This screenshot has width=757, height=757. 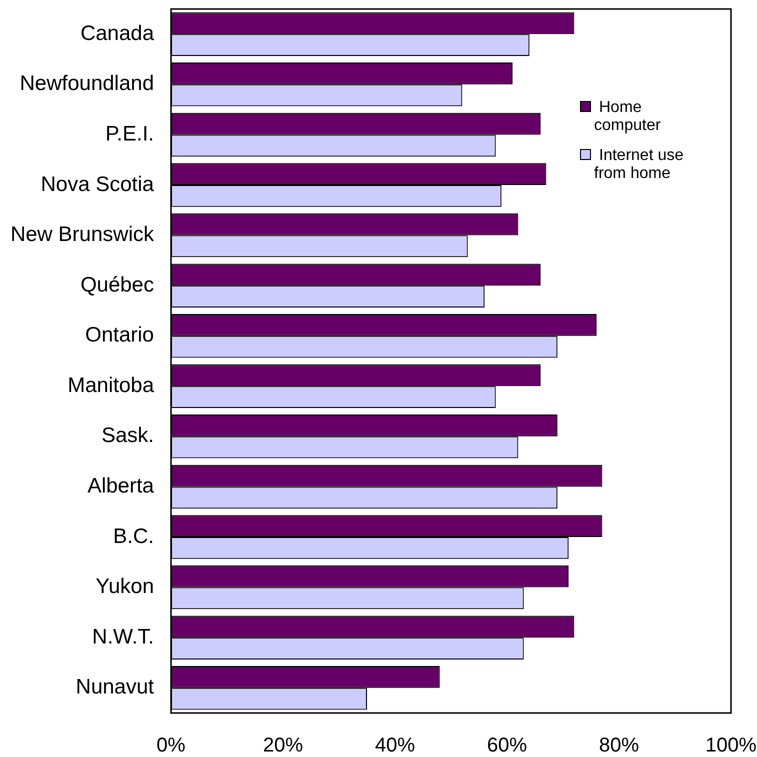 I want to click on y-tick-label: Yukon, so click(x=125, y=586).